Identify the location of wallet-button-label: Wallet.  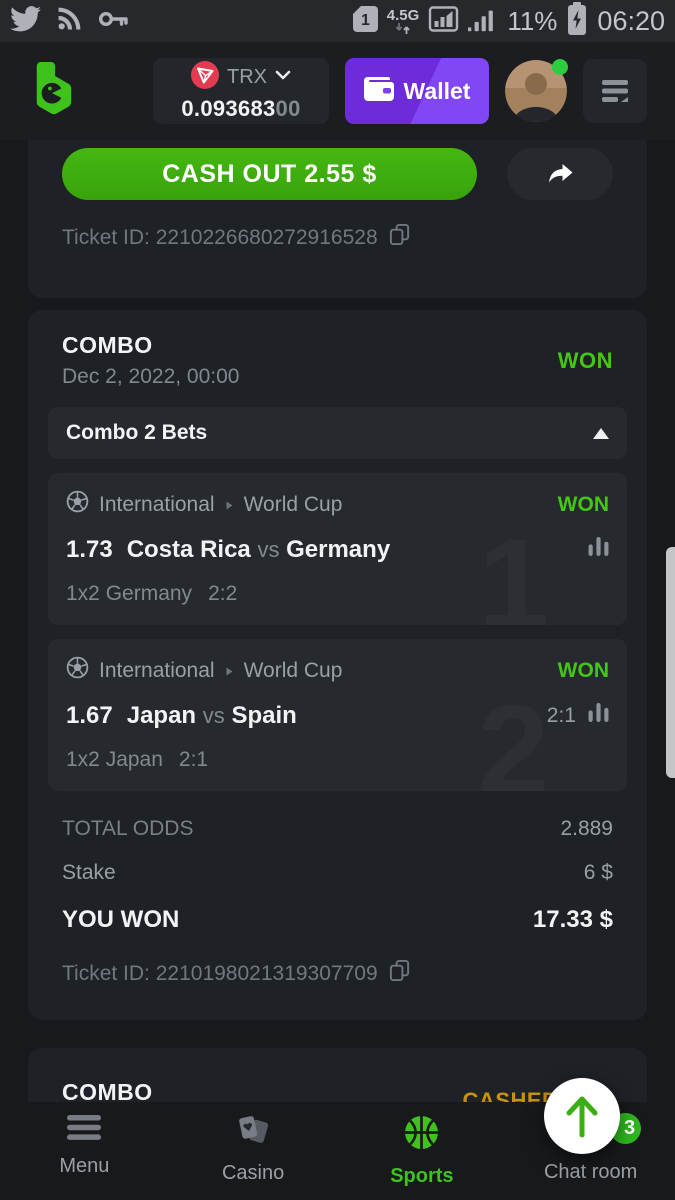
(437, 90).